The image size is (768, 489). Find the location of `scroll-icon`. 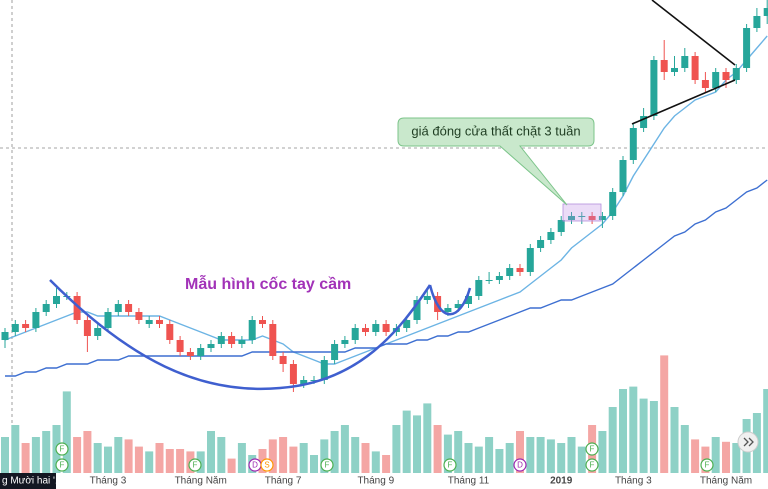

scroll-icon is located at coordinates (748, 442).